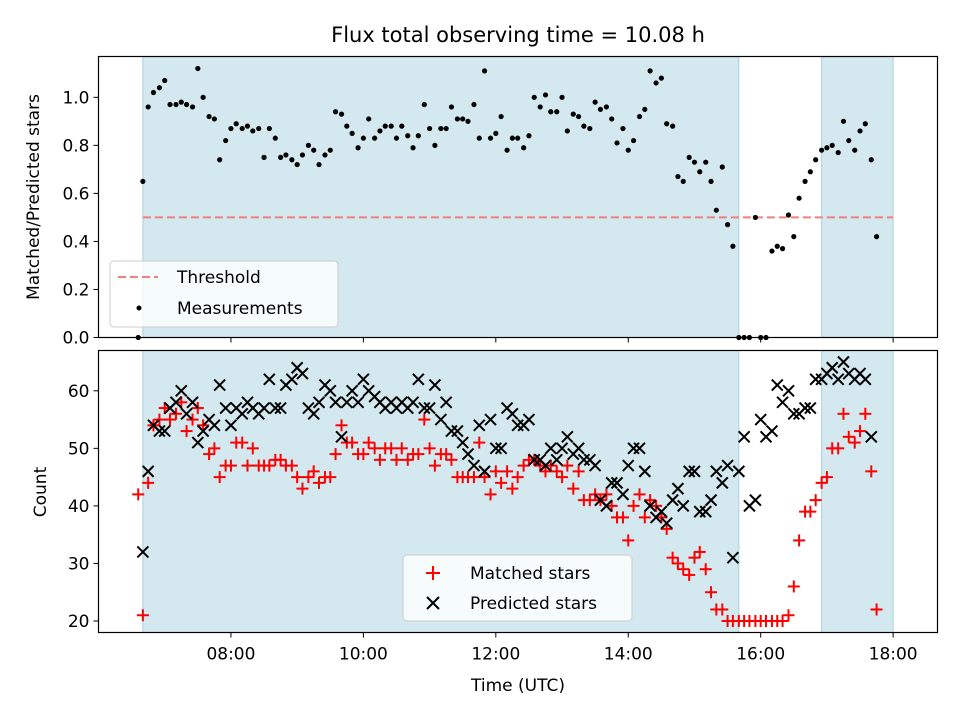  Describe the element at coordinates (75, 290) in the screenshot. I see `ratio-y-tick-label: 0.2` at that location.